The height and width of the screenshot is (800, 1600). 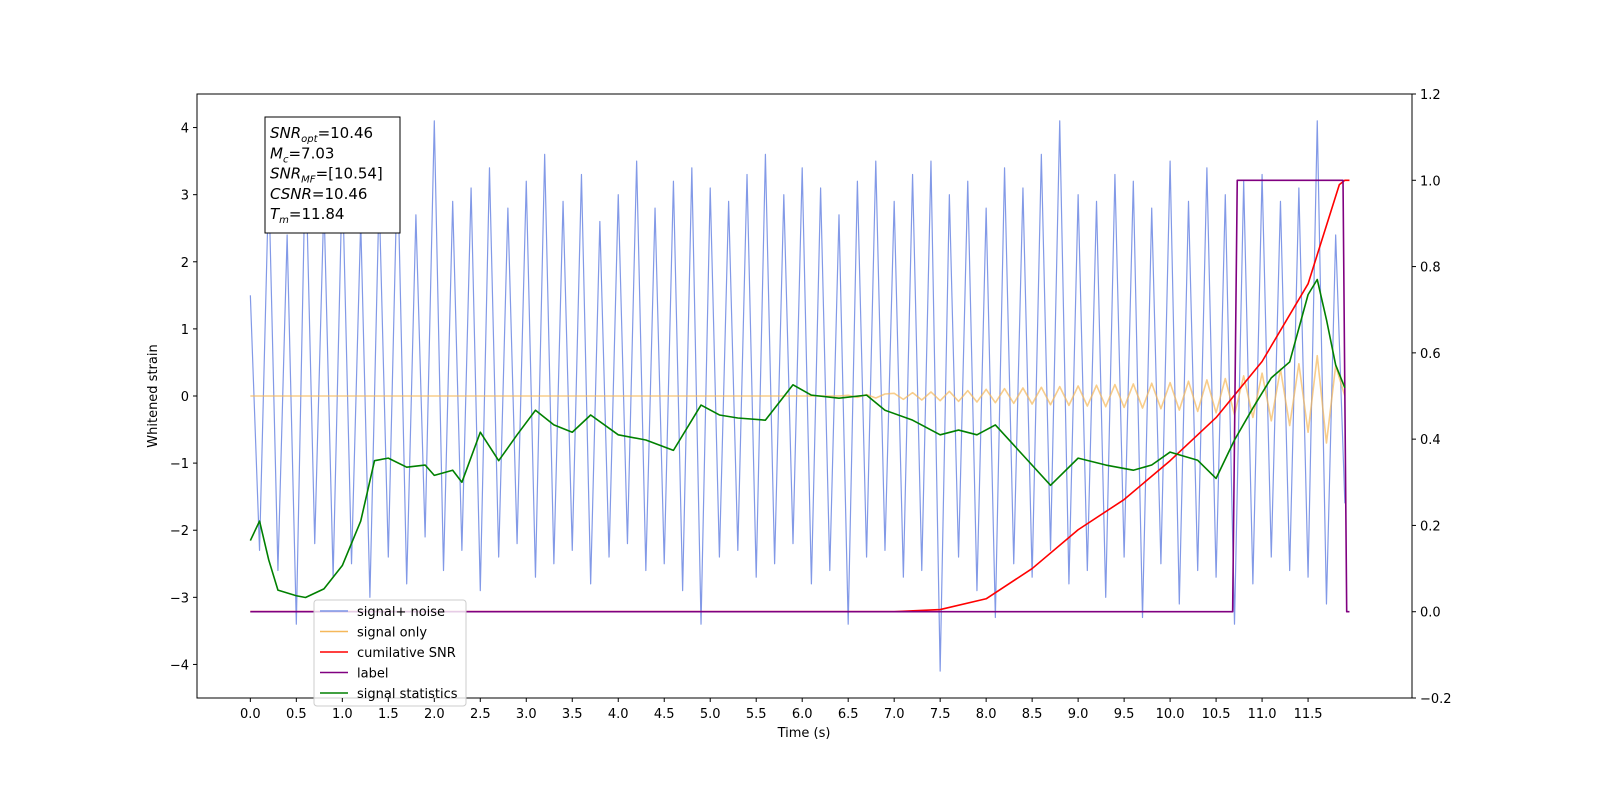 I want to click on series-line, so click(x=798, y=399).